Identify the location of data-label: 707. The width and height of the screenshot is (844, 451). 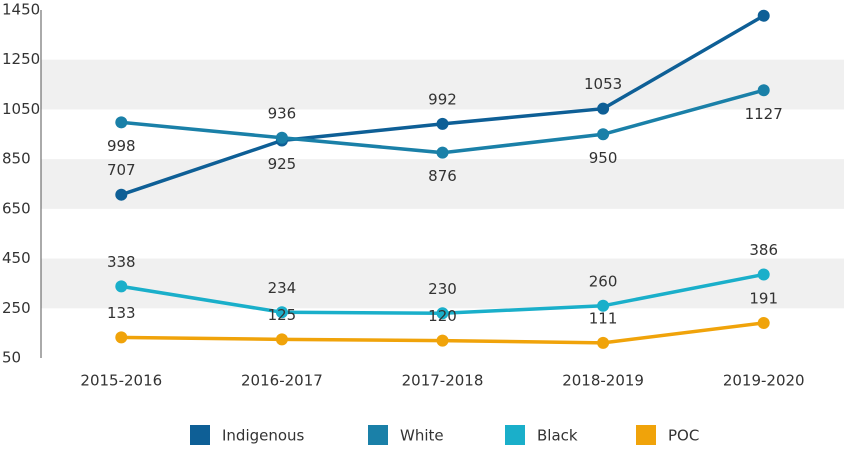
(121, 170).